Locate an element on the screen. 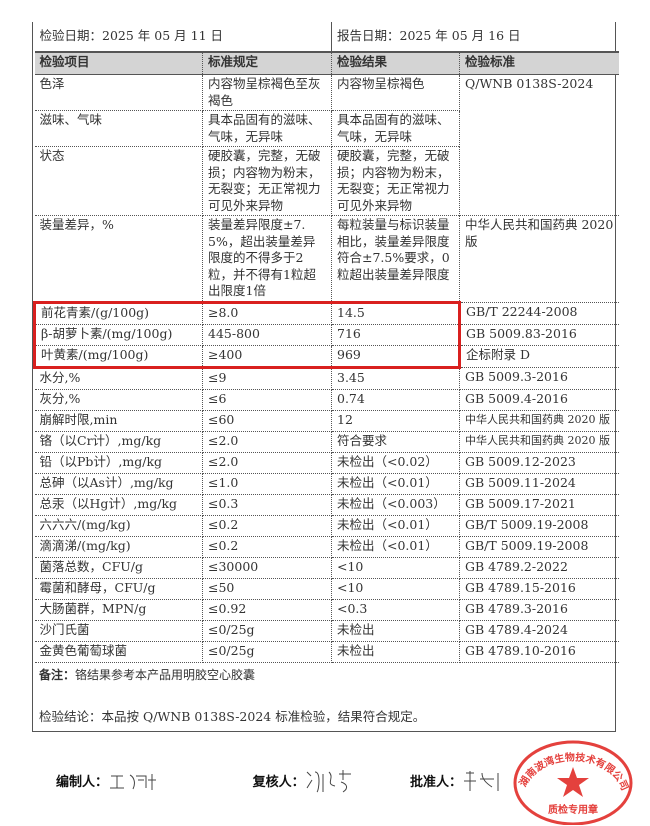  item-name: 铅（以Pb计）,mg/kg is located at coordinates (118, 462).